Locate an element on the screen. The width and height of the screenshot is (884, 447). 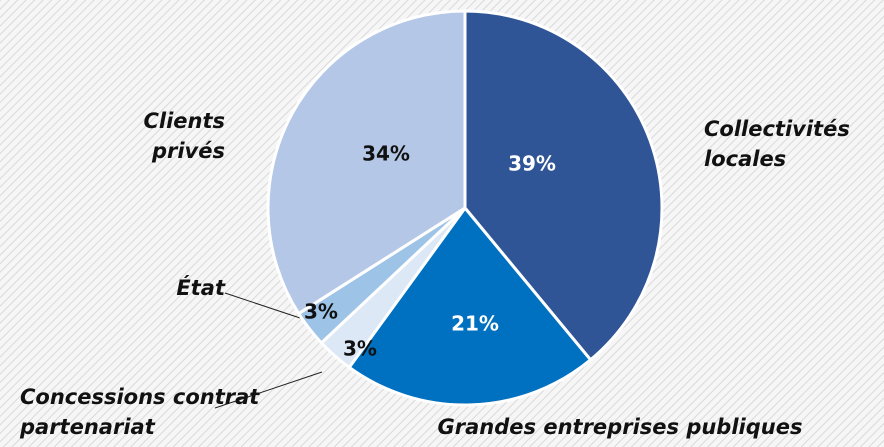
category-label: Clients privés is located at coordinates (184, 136).